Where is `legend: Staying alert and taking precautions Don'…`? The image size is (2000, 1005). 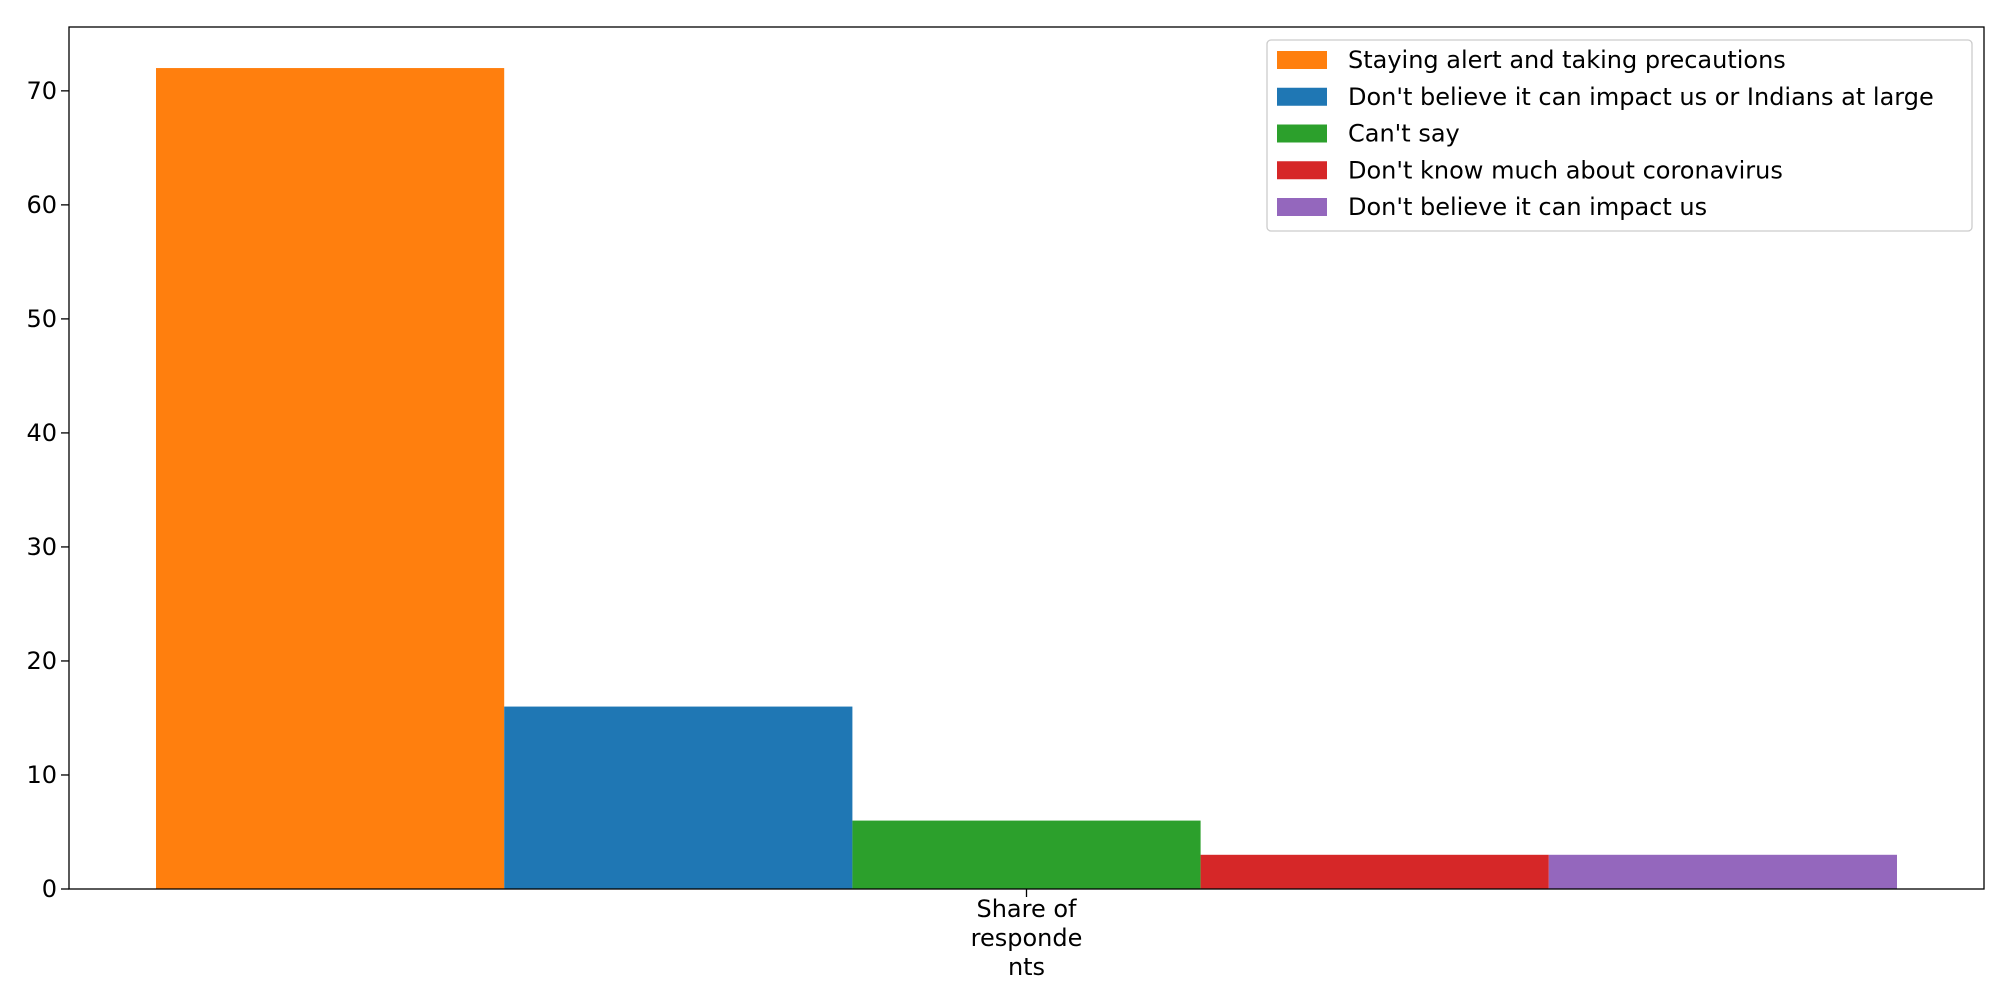
legend: Staying alert and taking precautions Don'… is located at coordinates (1619, 135).